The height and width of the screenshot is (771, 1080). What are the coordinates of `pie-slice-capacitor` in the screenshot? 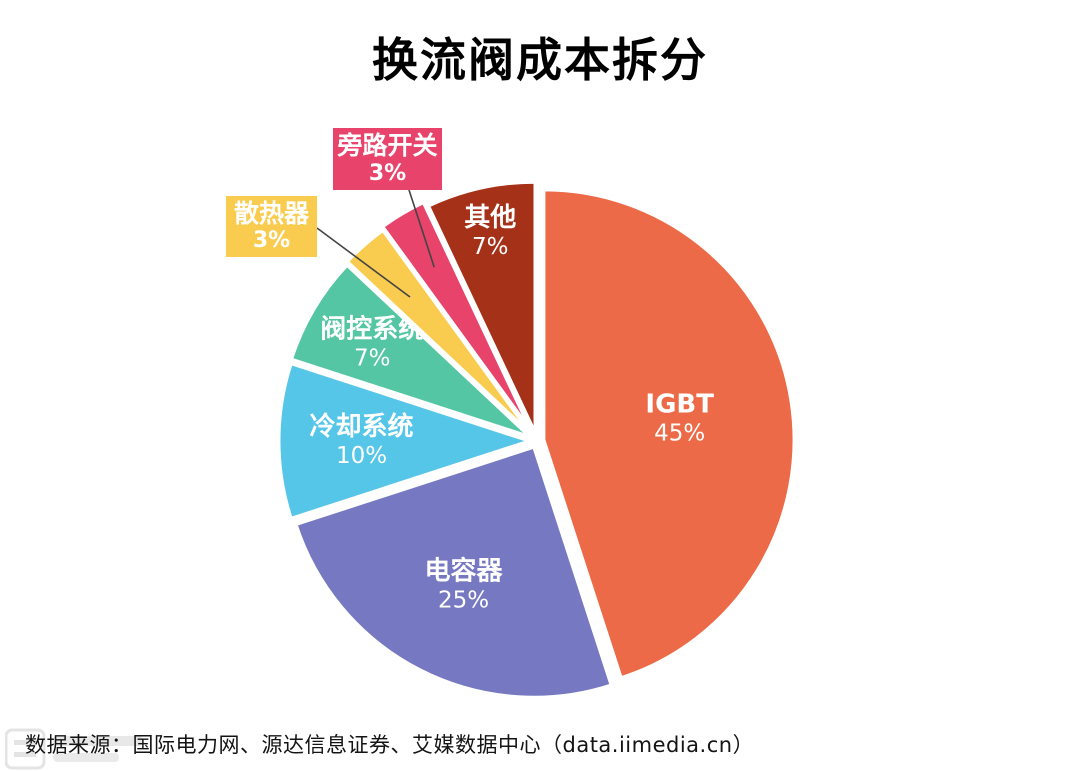 It's located at (453, 572).